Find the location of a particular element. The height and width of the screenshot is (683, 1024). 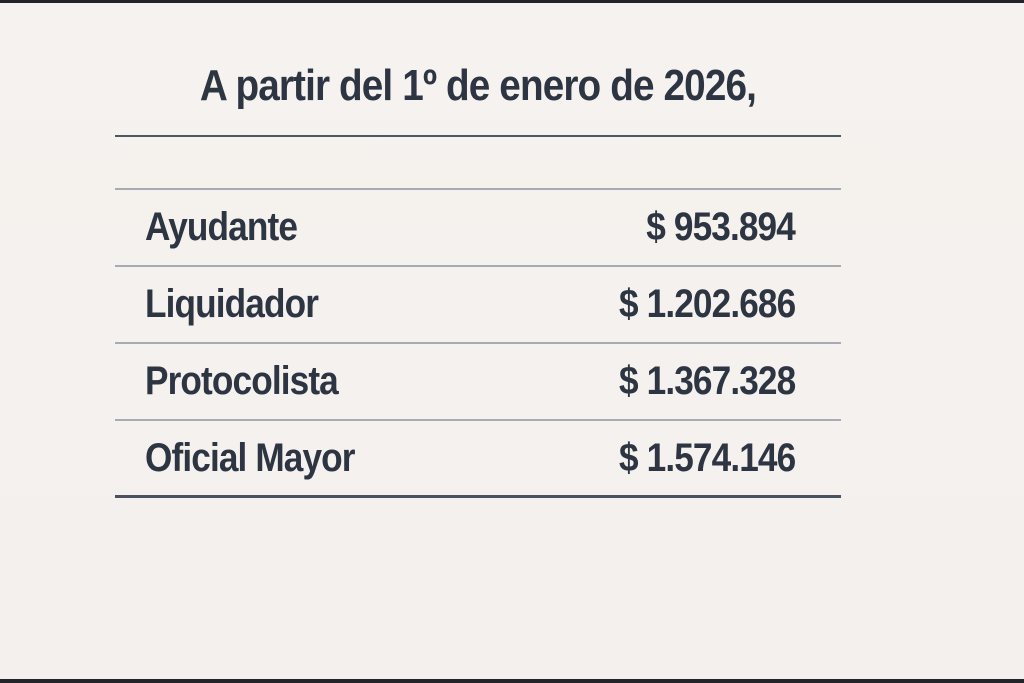

table-row: Protocolista $ 1.367.328 is located at coordinates (478, 382).